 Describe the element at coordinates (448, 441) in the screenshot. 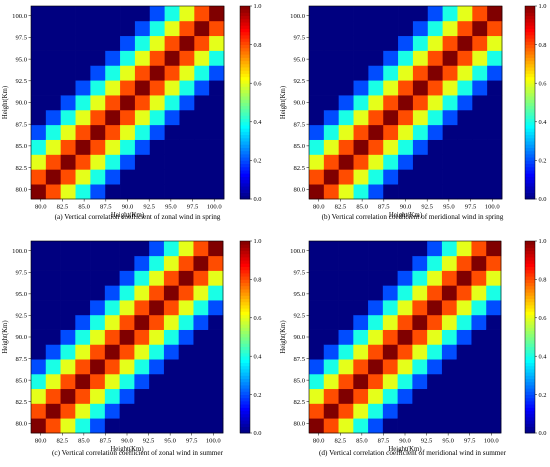

I see `x-tick-label: 95.0` at that location.